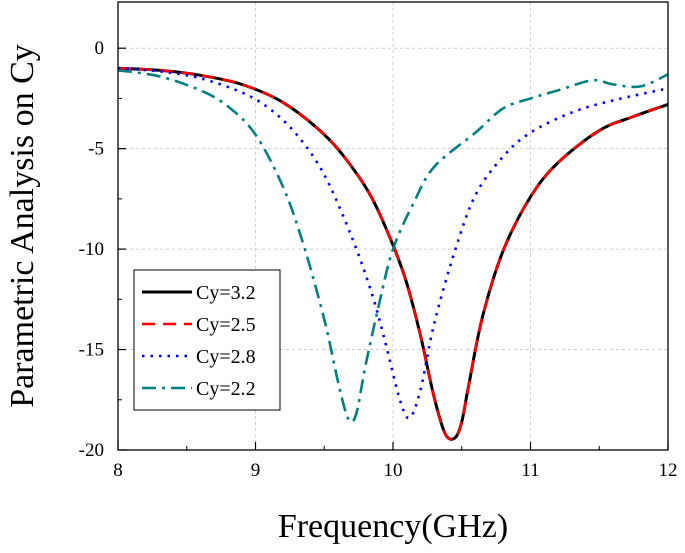 The width and height of the screenshot is (685, 553). I want to click on x-tick-label: 9, so click(256, 470).